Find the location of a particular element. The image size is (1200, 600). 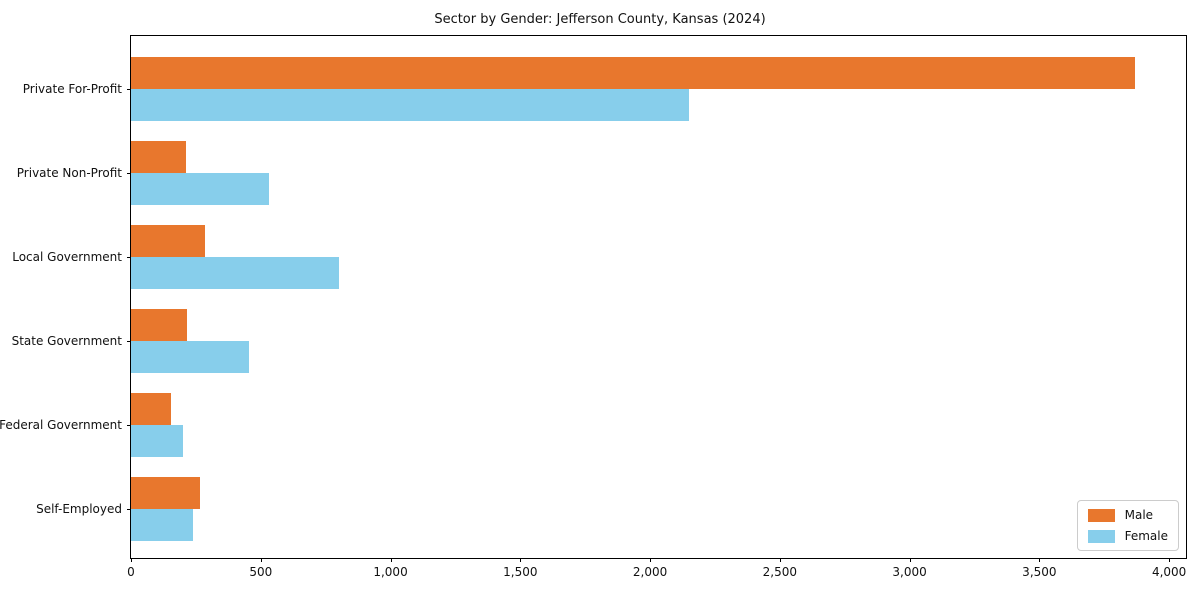

bar-male-federal-government is located at coordinates (151, 409).